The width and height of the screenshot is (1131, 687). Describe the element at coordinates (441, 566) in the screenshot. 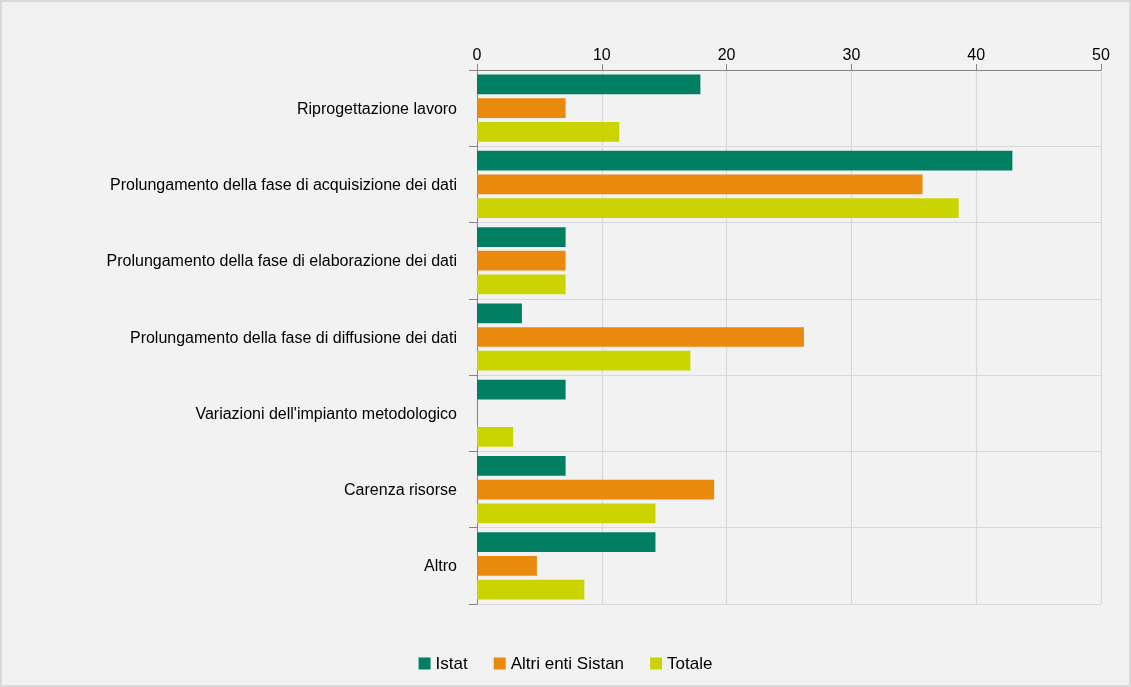

I see `y-tick-label: Altro` at that location.